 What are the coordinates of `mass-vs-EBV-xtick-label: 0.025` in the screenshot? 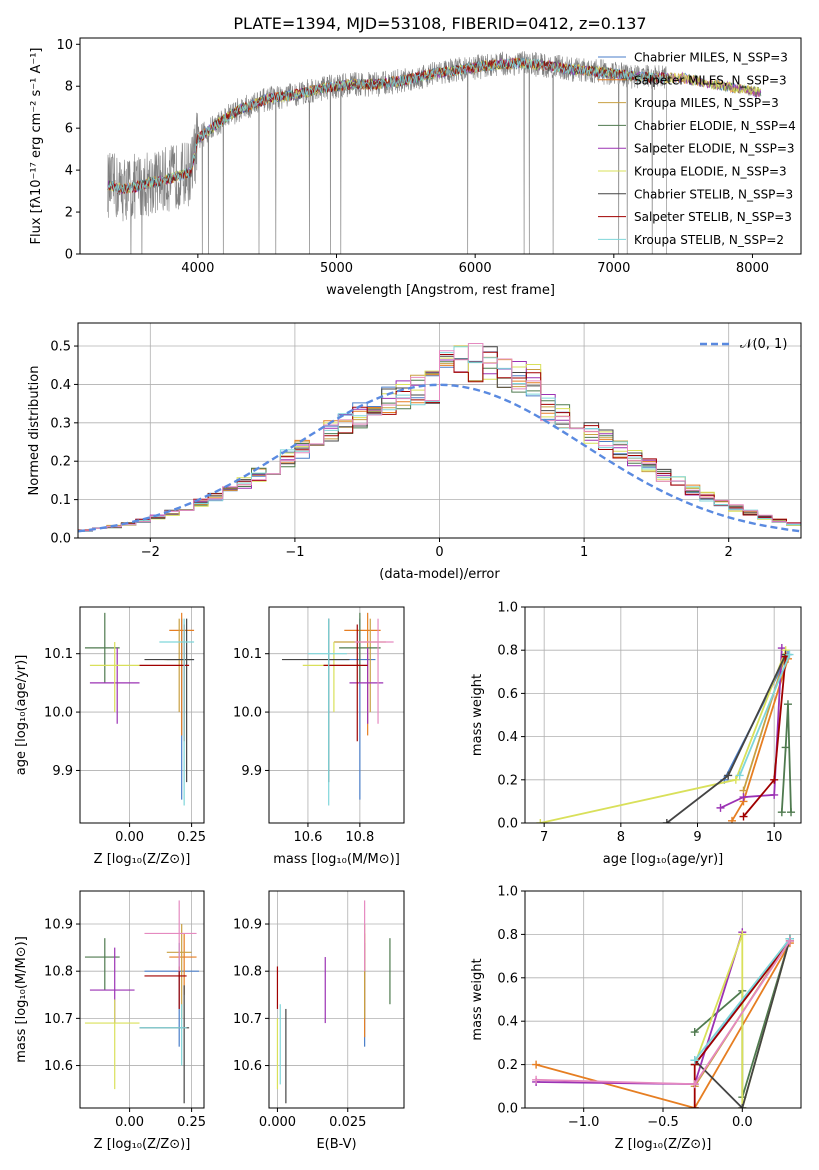 It's located at (347, 1122).